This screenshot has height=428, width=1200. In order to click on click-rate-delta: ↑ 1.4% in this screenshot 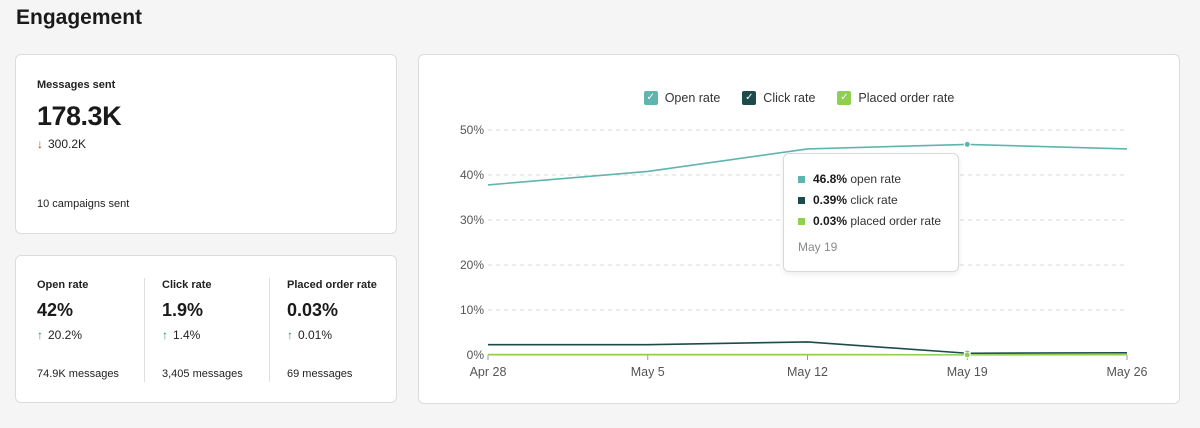, I will do `click(181, 335)`.